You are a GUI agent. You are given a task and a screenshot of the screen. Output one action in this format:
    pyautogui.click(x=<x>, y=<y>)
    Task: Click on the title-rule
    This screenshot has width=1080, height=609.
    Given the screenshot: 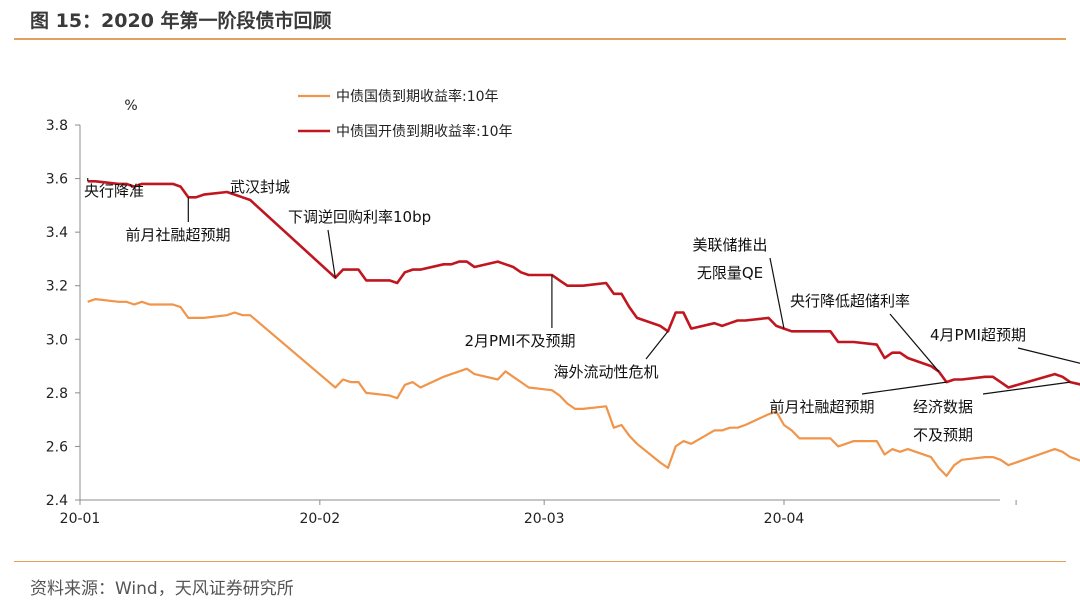 What is the action you would take?
    pyautogui.click(x=540, y=39)
    